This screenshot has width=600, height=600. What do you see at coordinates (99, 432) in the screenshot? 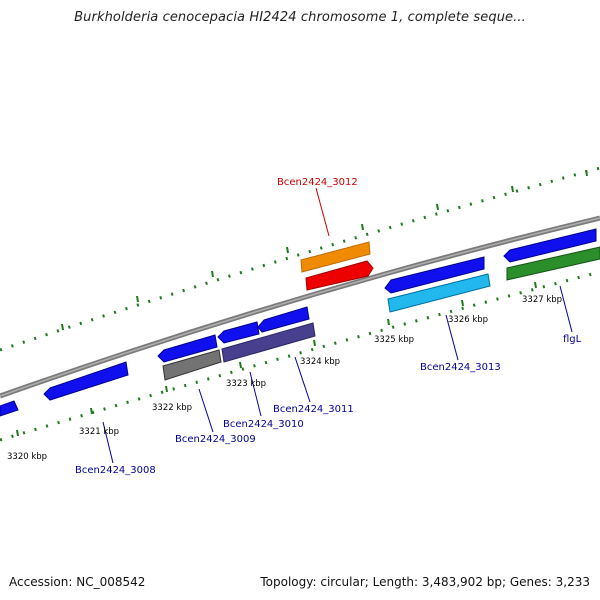
I see `kbp-label-3321: 3321 kbp` at bounding box center [99, 432].